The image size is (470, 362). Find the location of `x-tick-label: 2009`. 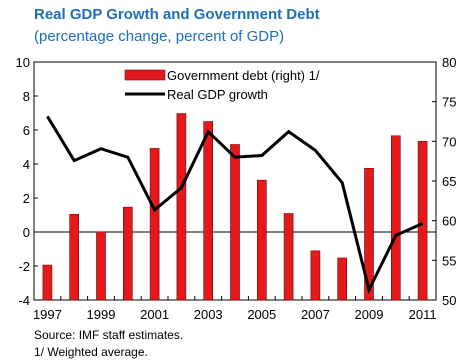

x-tick-label: 2009 is located at coordinates (369, 314).